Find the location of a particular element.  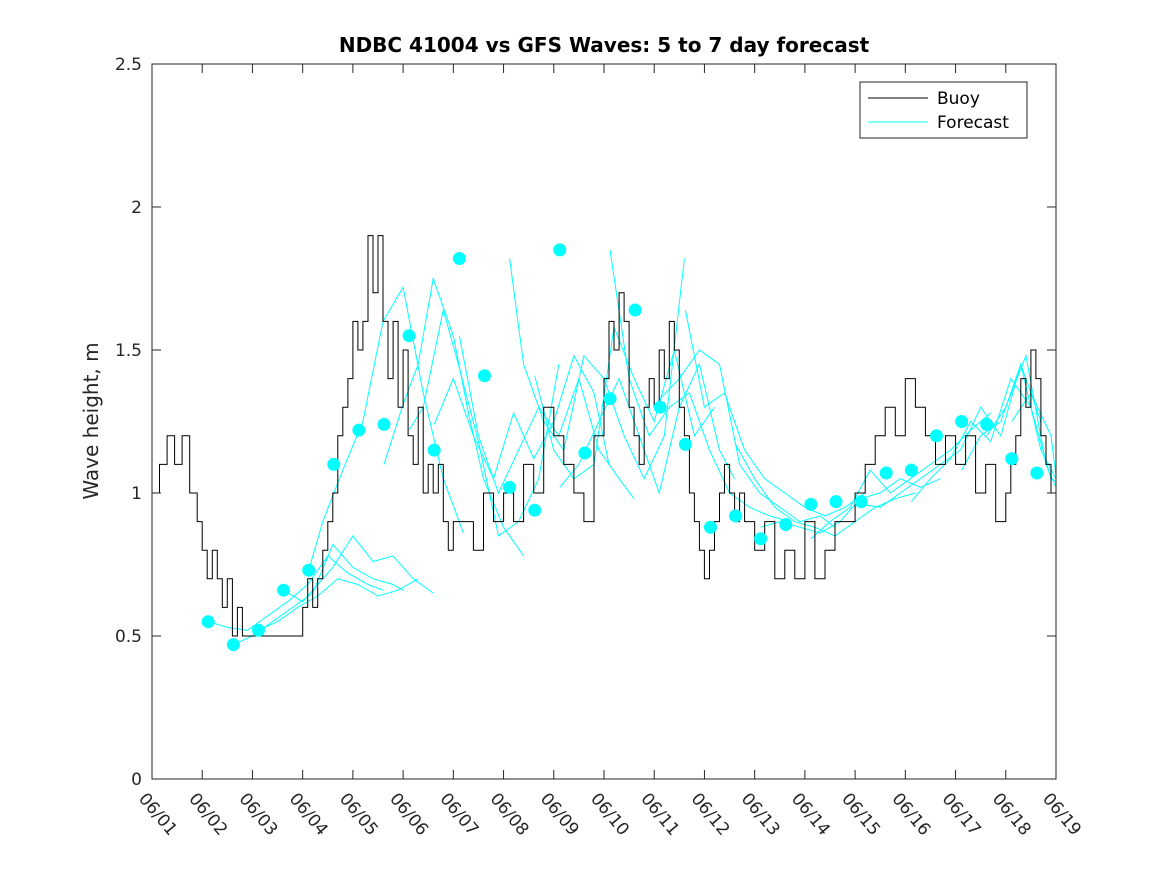

y-tick-label: 1 is located at coordinates (136, 494).